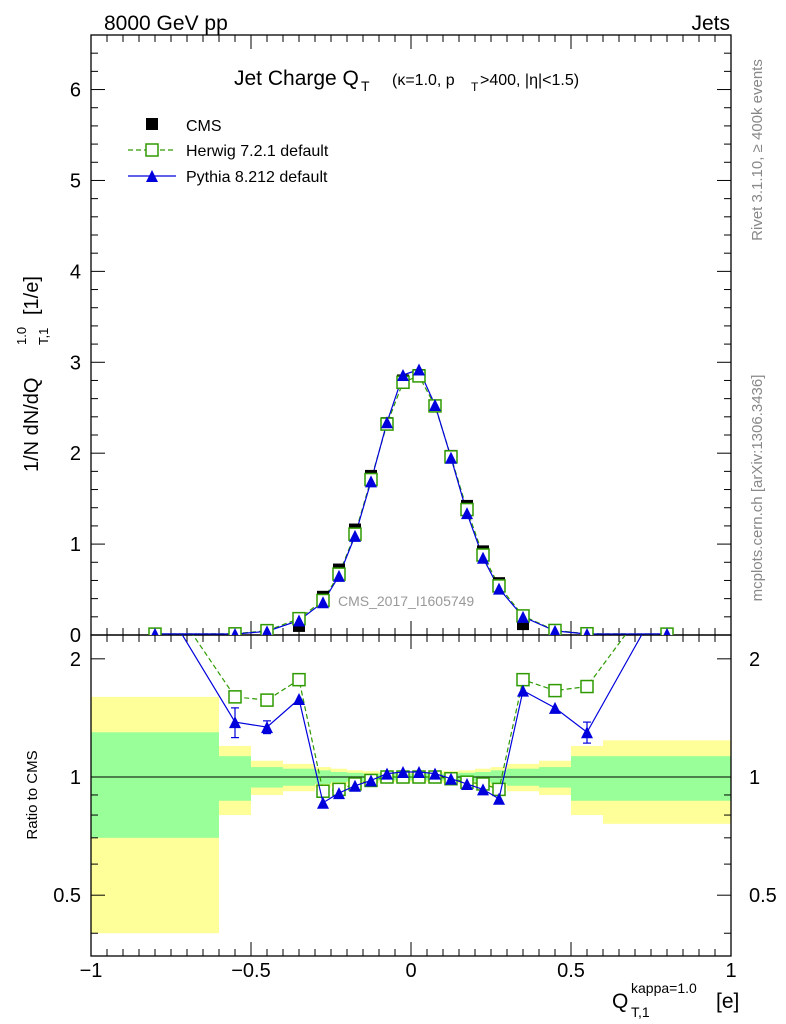 The image size is (786, 1024). What do you see at coordinates (75, 363) in the screenshot?
I see `main-y-tick-label: 3` at bounding box center [75, 363].